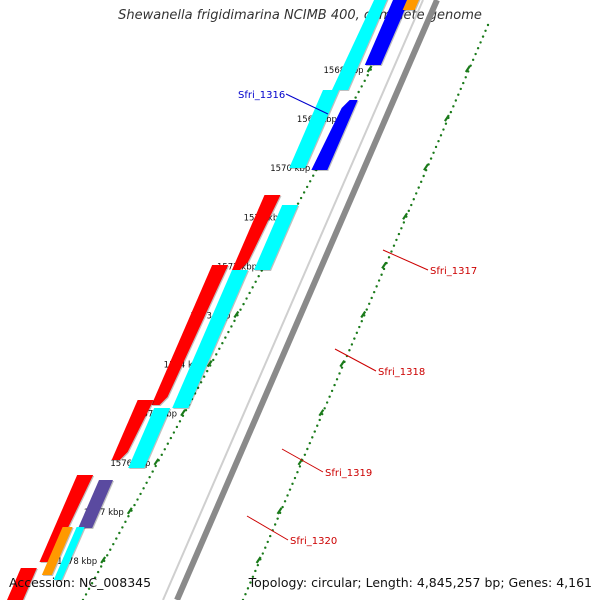 This screenshot has height=600, width=600. I want to click on scale-tick-label: 1573 kbp, so click(210, 317).